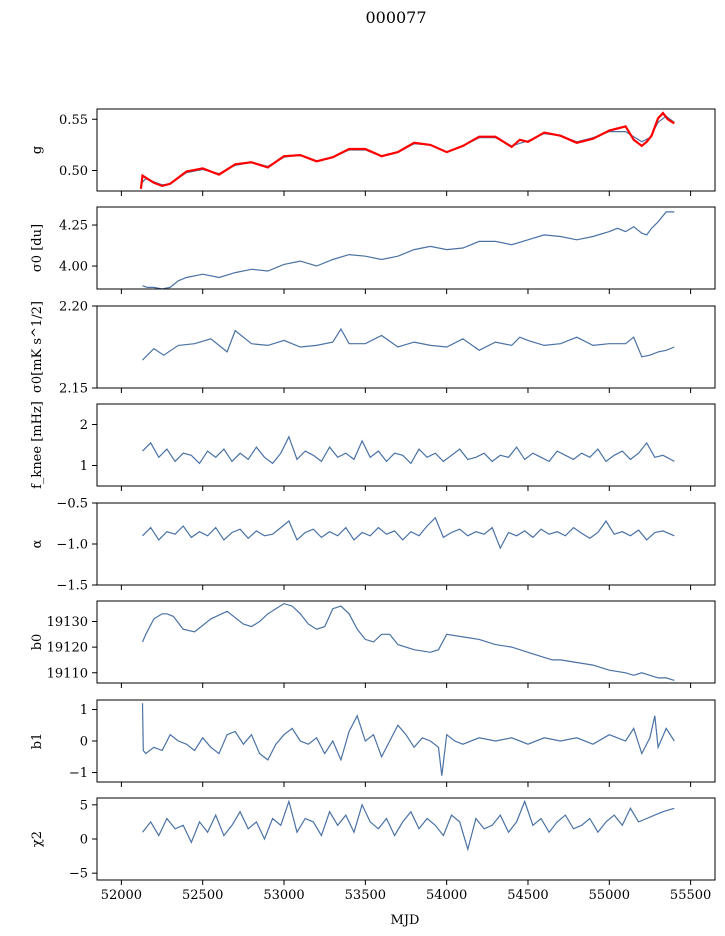 The image size is (725, 936). I want to click on panel-5: −1.5 −1.0 −0.5 α, so click(373, 545).